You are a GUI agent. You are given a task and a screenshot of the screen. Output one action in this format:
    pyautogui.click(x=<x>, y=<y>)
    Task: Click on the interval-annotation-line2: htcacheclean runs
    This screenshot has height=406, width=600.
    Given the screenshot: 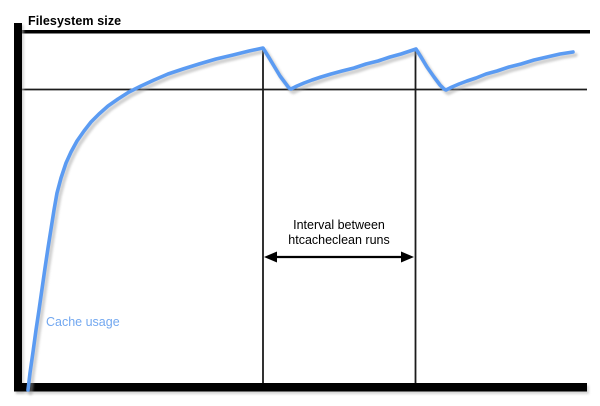 What is the action you would take?
    pyautogui.click(x=339, y=240)
    